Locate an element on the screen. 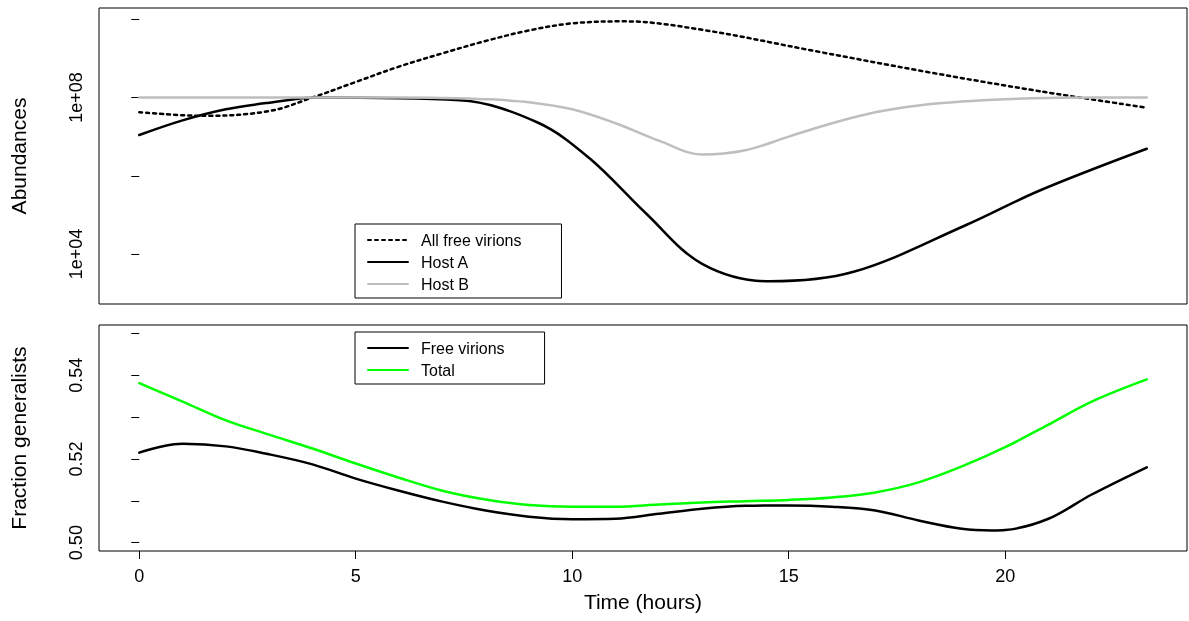 The height and width of the screenshot is (621, 1189). x-tick-label: 0 is located at coordinates (139, 576).